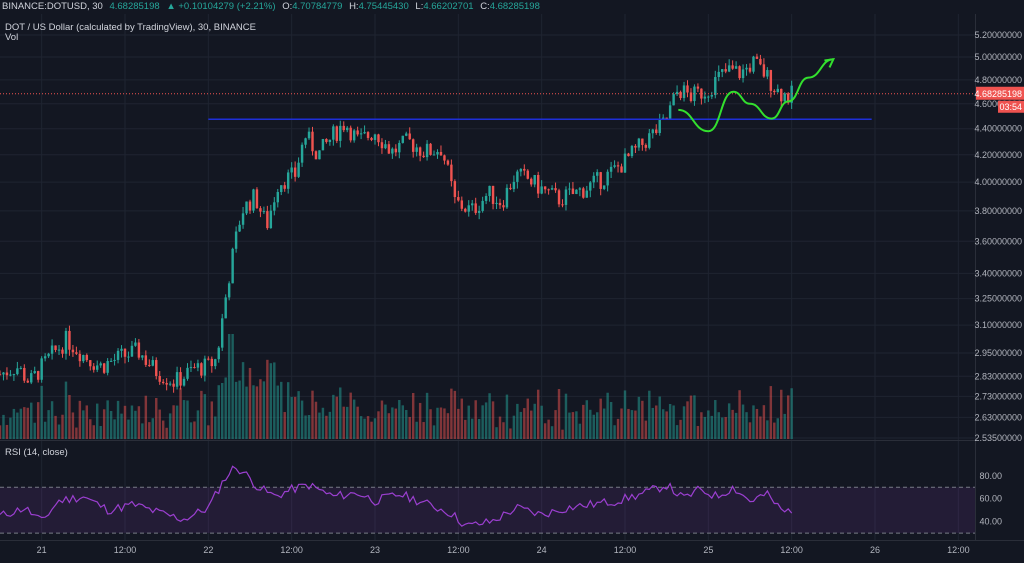  Describe the element at coordinates (998, 155) in the screenshot. I see `price-axis-label: 4.20000000` at that location.